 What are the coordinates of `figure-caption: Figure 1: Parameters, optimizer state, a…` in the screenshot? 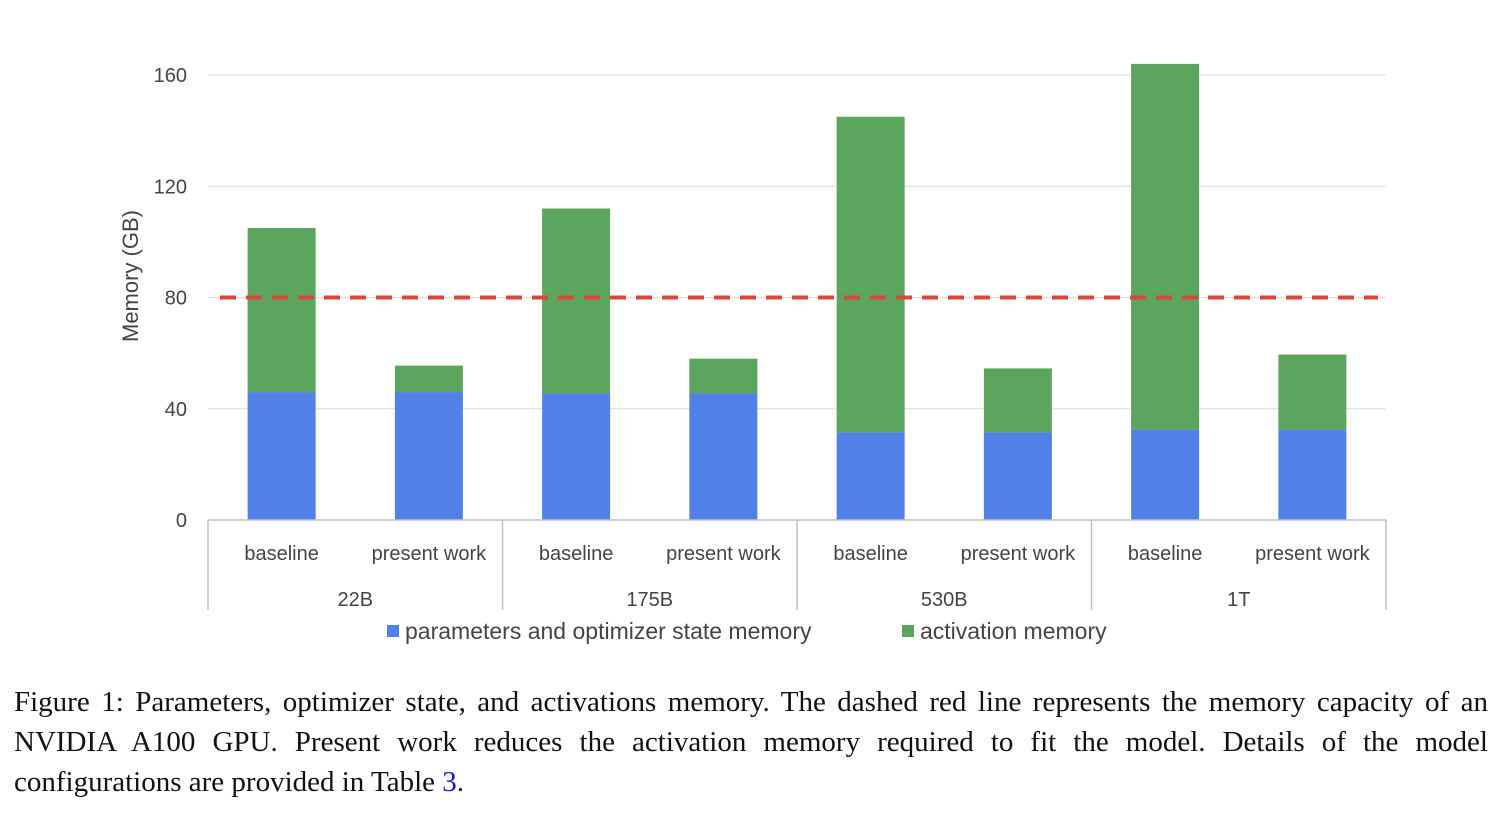 It's located at (751, 742).